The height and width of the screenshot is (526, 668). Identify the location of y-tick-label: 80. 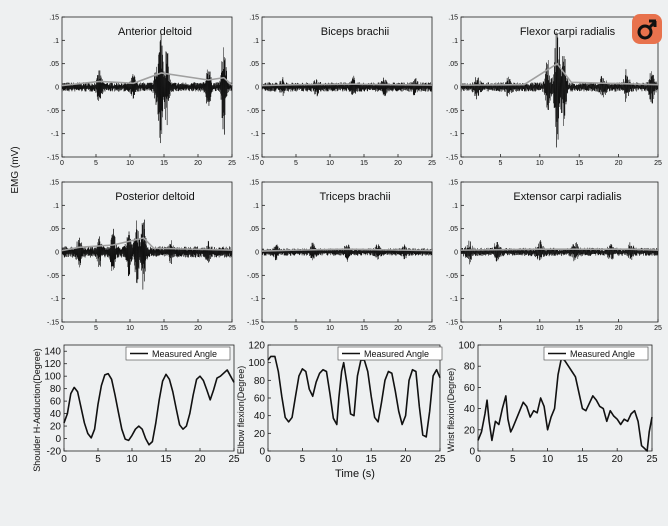
(260, 381).